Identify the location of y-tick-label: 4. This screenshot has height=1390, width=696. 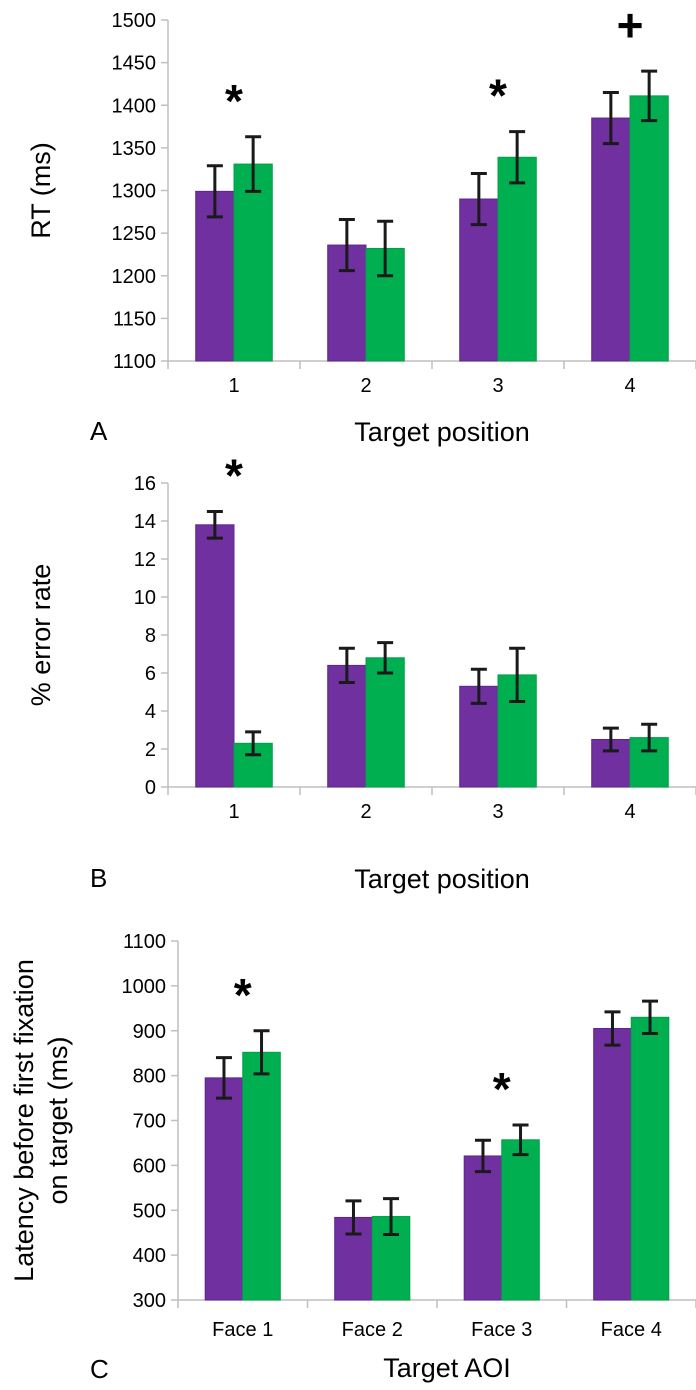
(150, 712).